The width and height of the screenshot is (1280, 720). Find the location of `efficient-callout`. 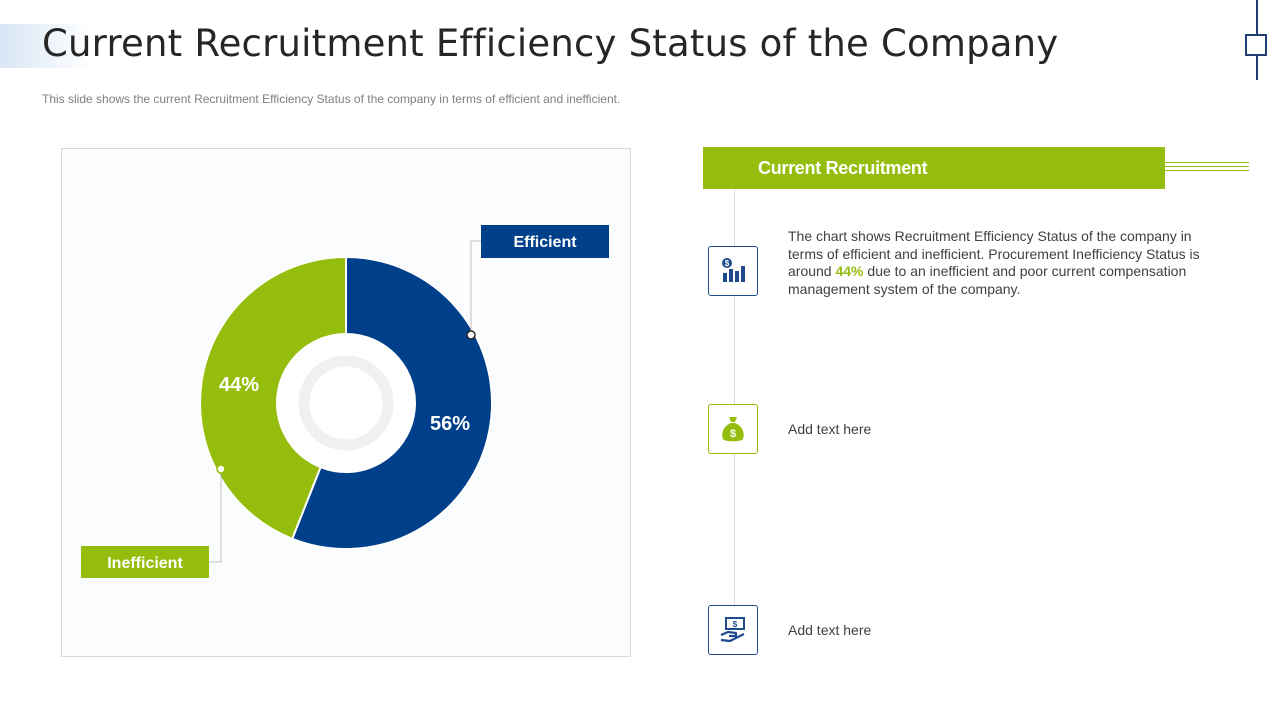

efficient-callout is located at coordinates (545, 241).